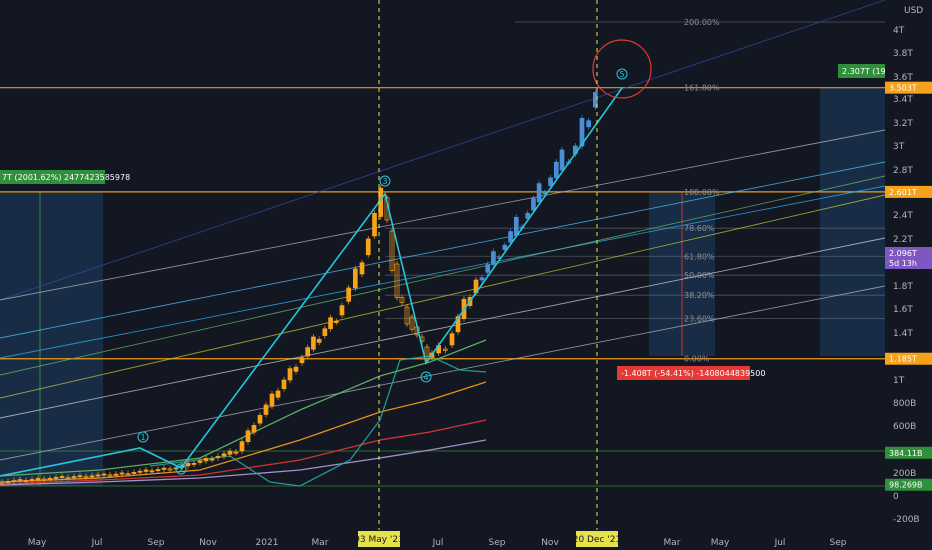  What do you see at coordinates (903, 78) in the screenshot?
I see `price-tick-label: 3.6T` at bounding box center [903, 78].